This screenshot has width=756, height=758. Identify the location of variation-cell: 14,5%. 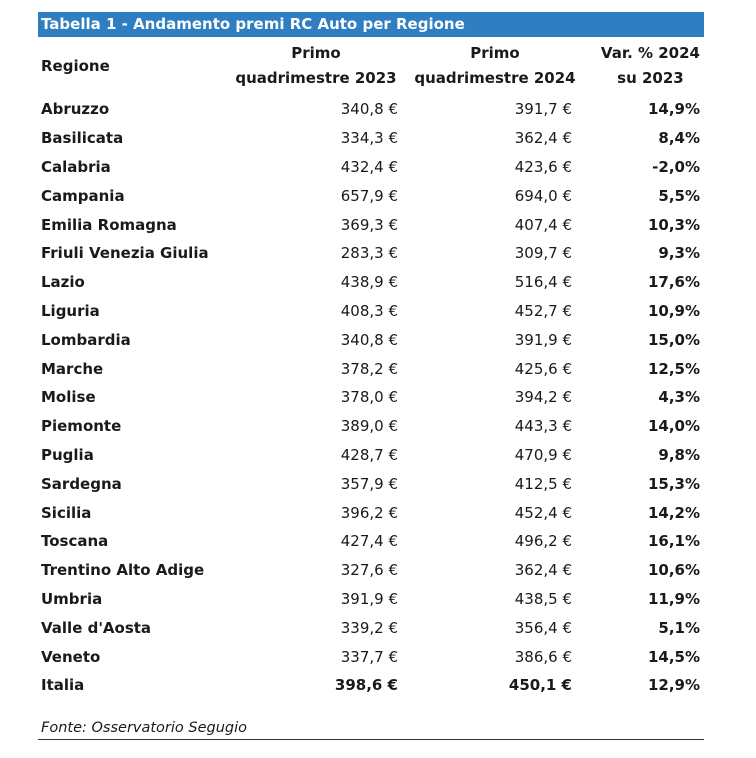
(673, 656).